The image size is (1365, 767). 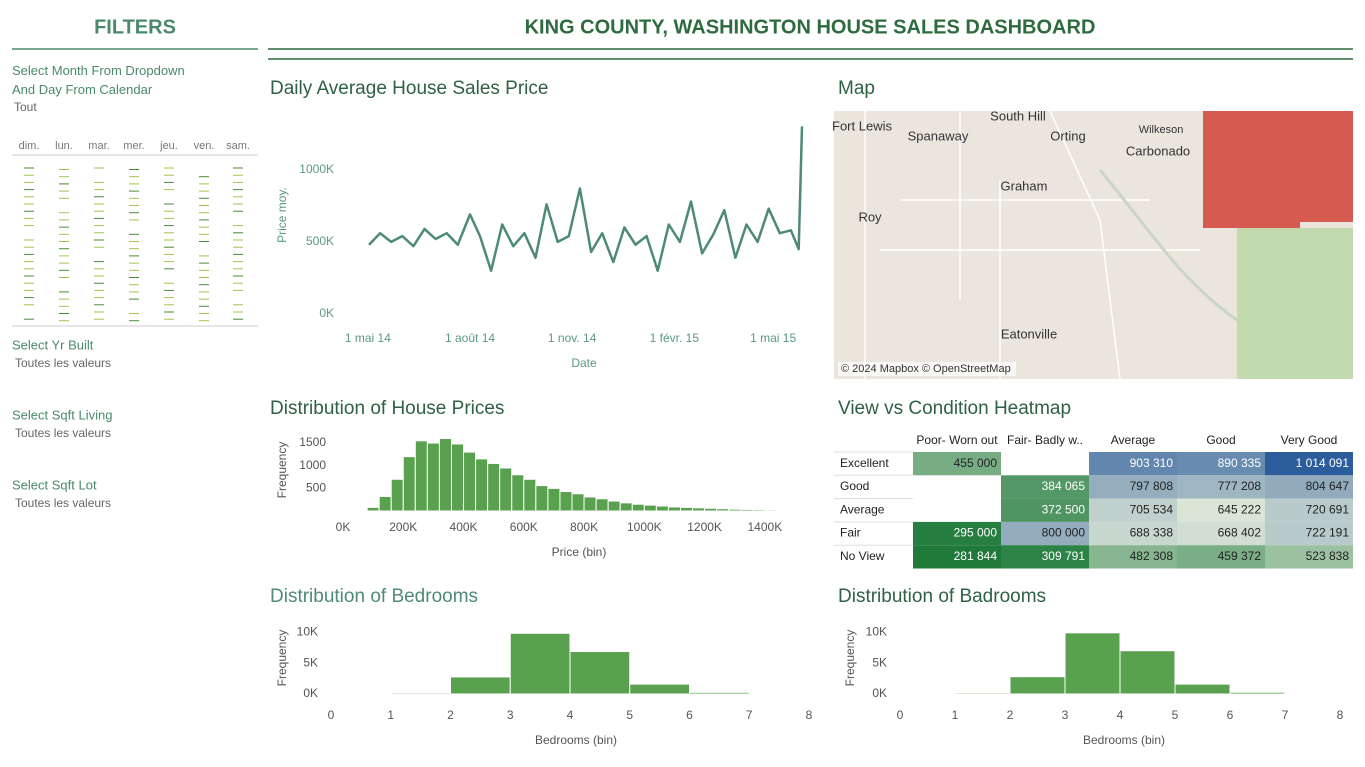 What do you see at coordinates (1064, 486) in the screenshot?
I see `cell-label: 384 065` at bounding box center [1064, 486].